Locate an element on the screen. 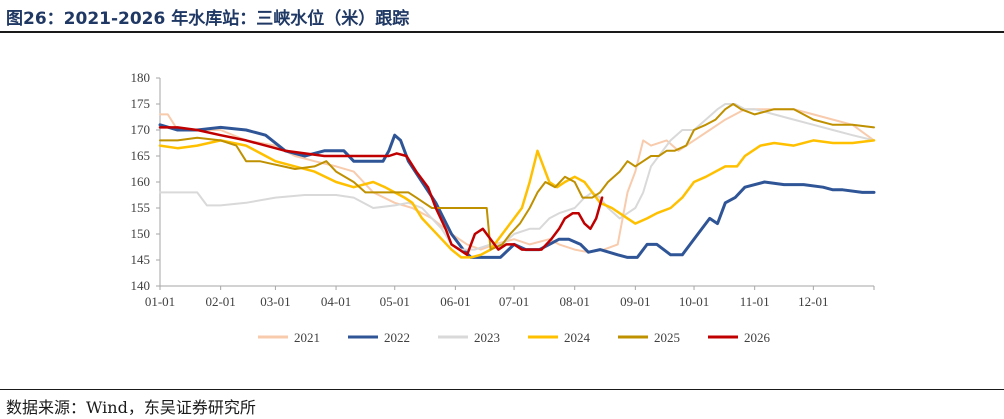 Image resolution: width=1004 pixels, height=419 pixels. series-line-2026 is located at coordinates (381, 191).